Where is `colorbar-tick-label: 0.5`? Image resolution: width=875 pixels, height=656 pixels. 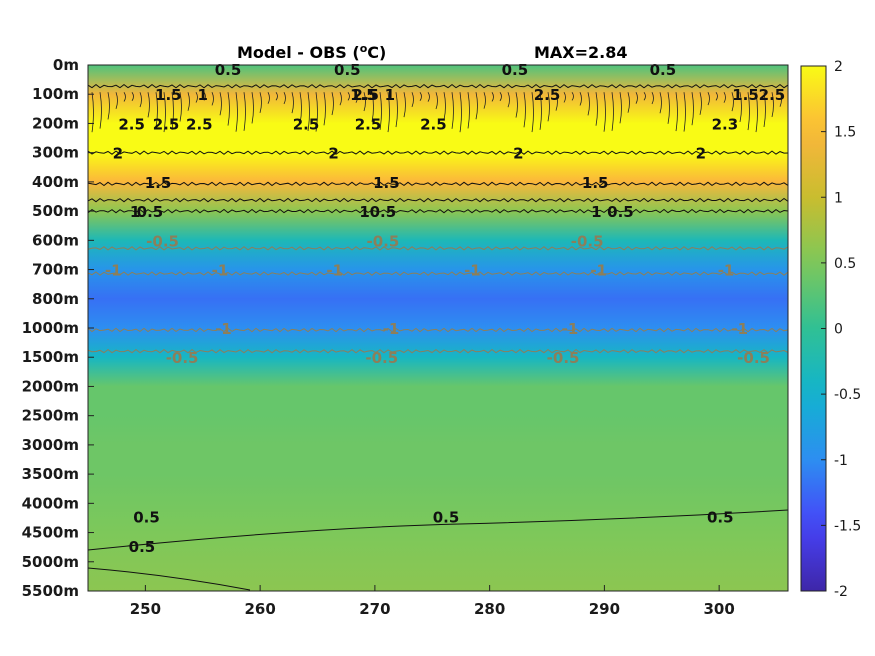
colorbar-tick-label: 0.5 is located at coordinates (845, 264).